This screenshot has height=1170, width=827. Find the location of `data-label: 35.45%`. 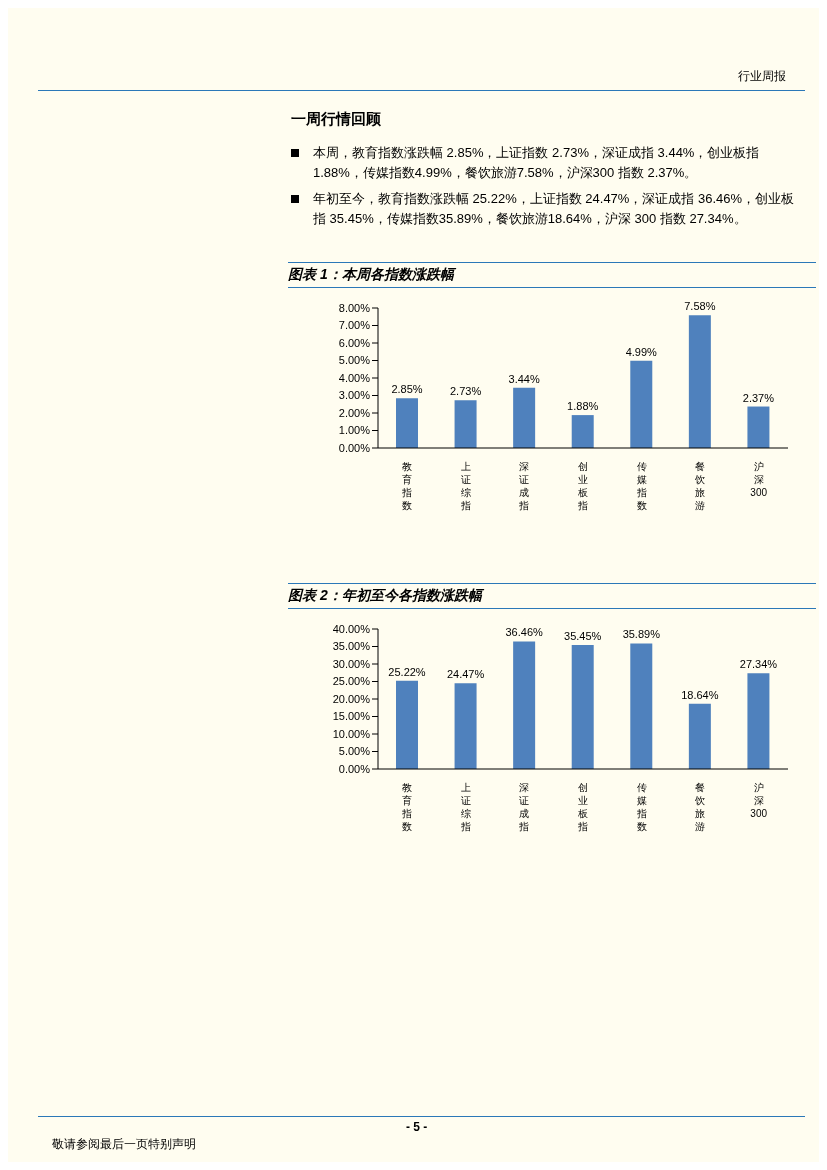

data-label: 35.45% is located at coordinates (583, 635).